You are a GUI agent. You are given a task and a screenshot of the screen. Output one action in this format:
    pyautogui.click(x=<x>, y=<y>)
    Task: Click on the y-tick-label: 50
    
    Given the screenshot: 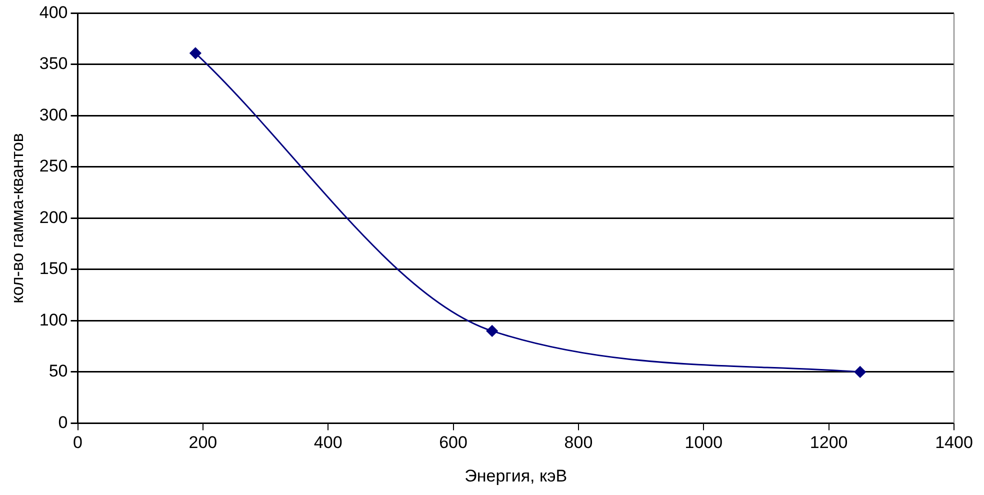 What is the action you would take?
    pyautogui.click(x=58, y=371)
    